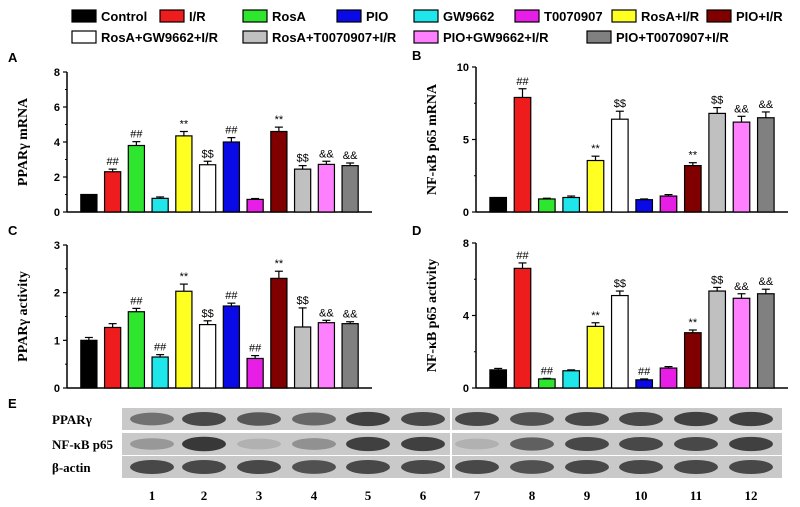 This screenshot has height=507, width=800. I want to click on legend-label-10: PIO+GW9662+I/R, so click(496, 37).